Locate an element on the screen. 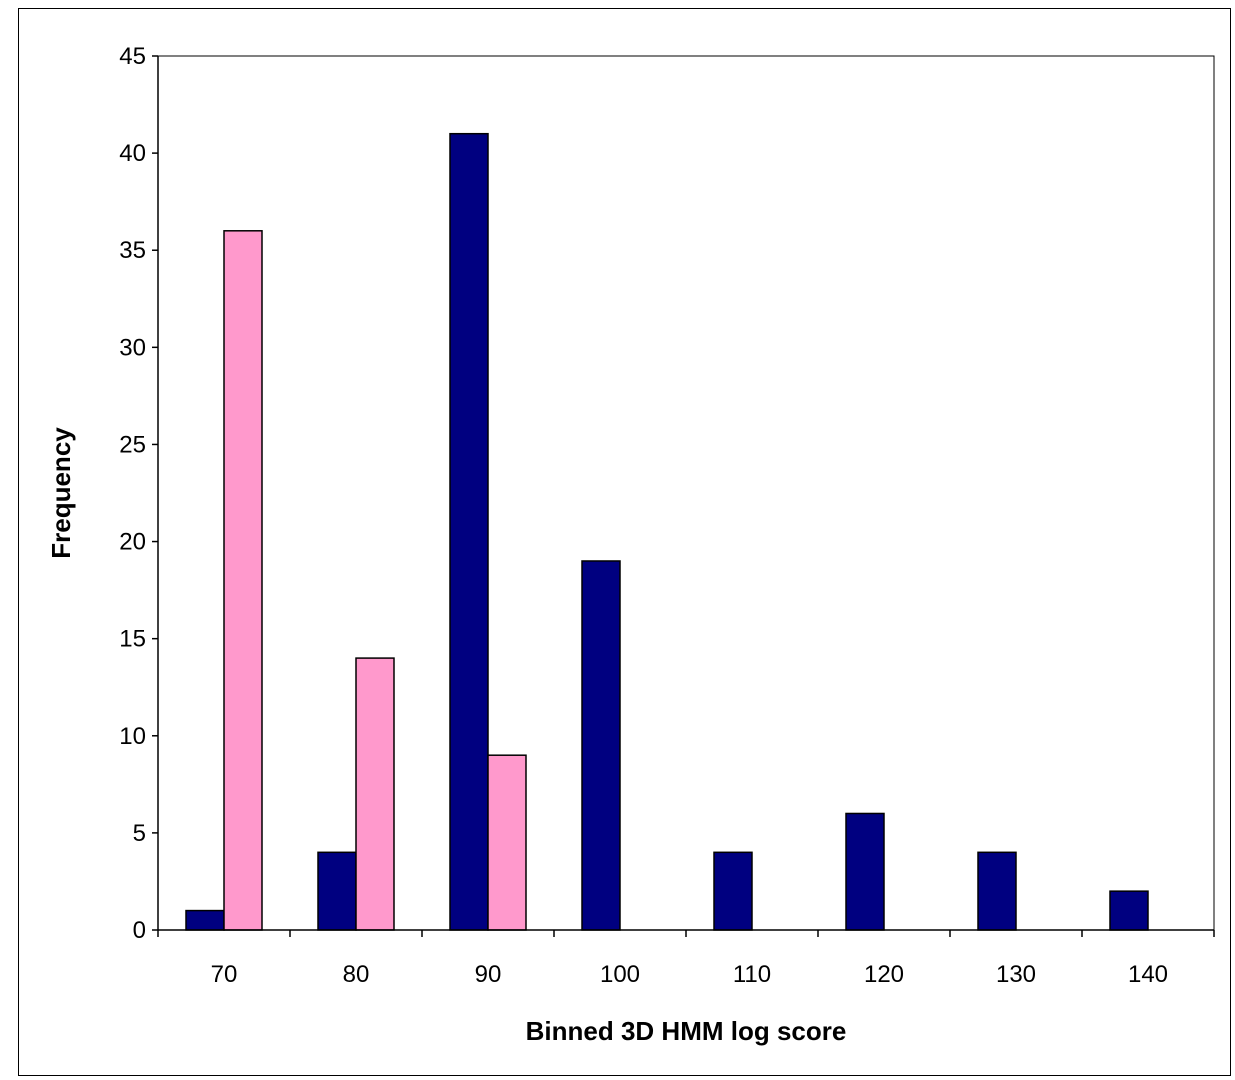 The height and width of the screenshot is (1080, 1235). y-tick-label-0: 0 is located at coordinates (139, 930).